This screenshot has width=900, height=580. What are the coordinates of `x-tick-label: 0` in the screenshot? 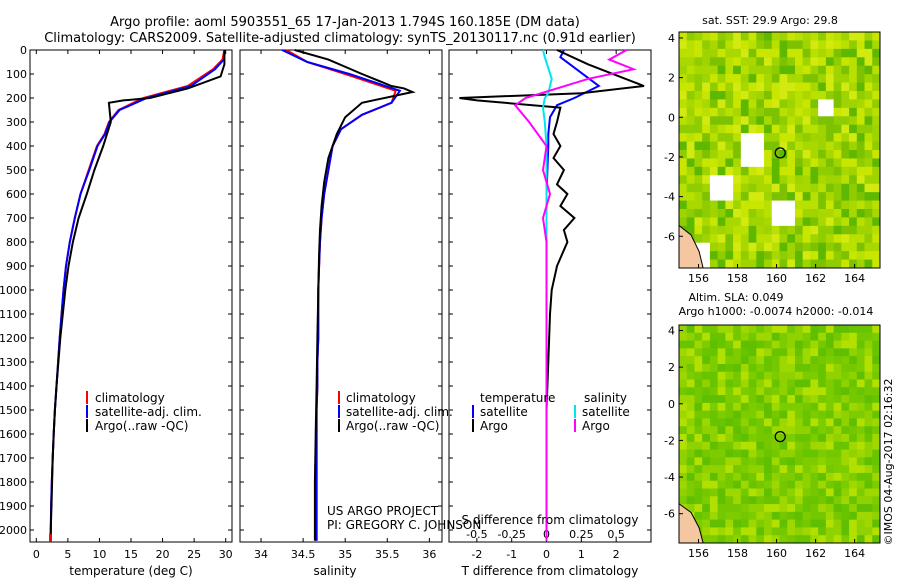 It's located at (36, 554).